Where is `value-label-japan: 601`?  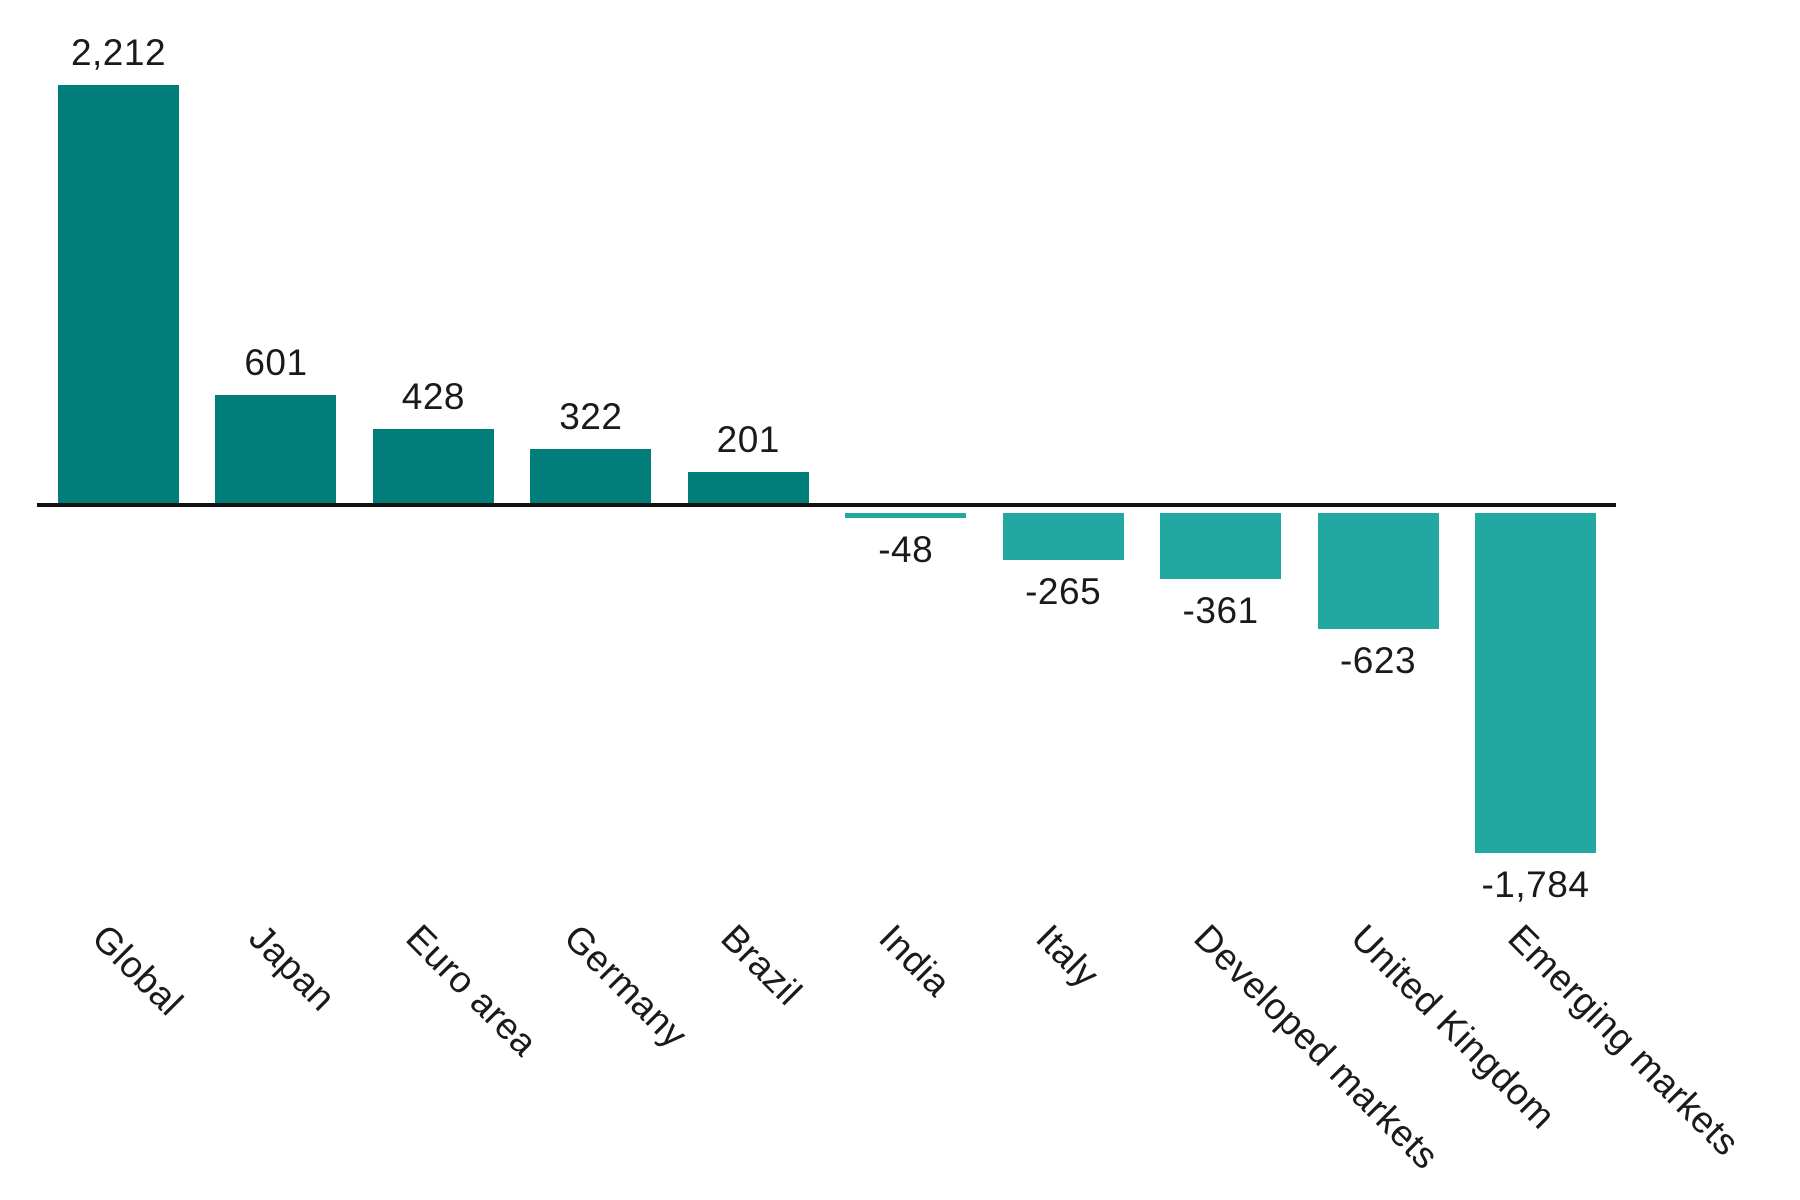 value-label-japan: 601 is located at coordinates (276, 363).